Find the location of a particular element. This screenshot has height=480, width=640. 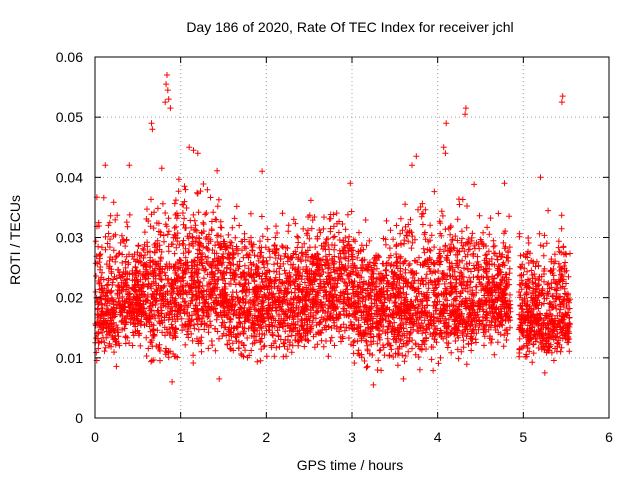

y-tick-label: 0.02 is located at coordinates (69, 298).